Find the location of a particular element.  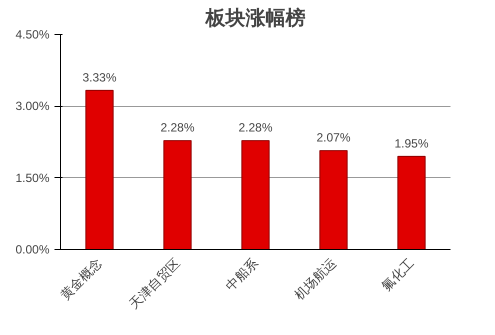

x-tick-label: 黄金概念 is located at coordinates (81, 279).